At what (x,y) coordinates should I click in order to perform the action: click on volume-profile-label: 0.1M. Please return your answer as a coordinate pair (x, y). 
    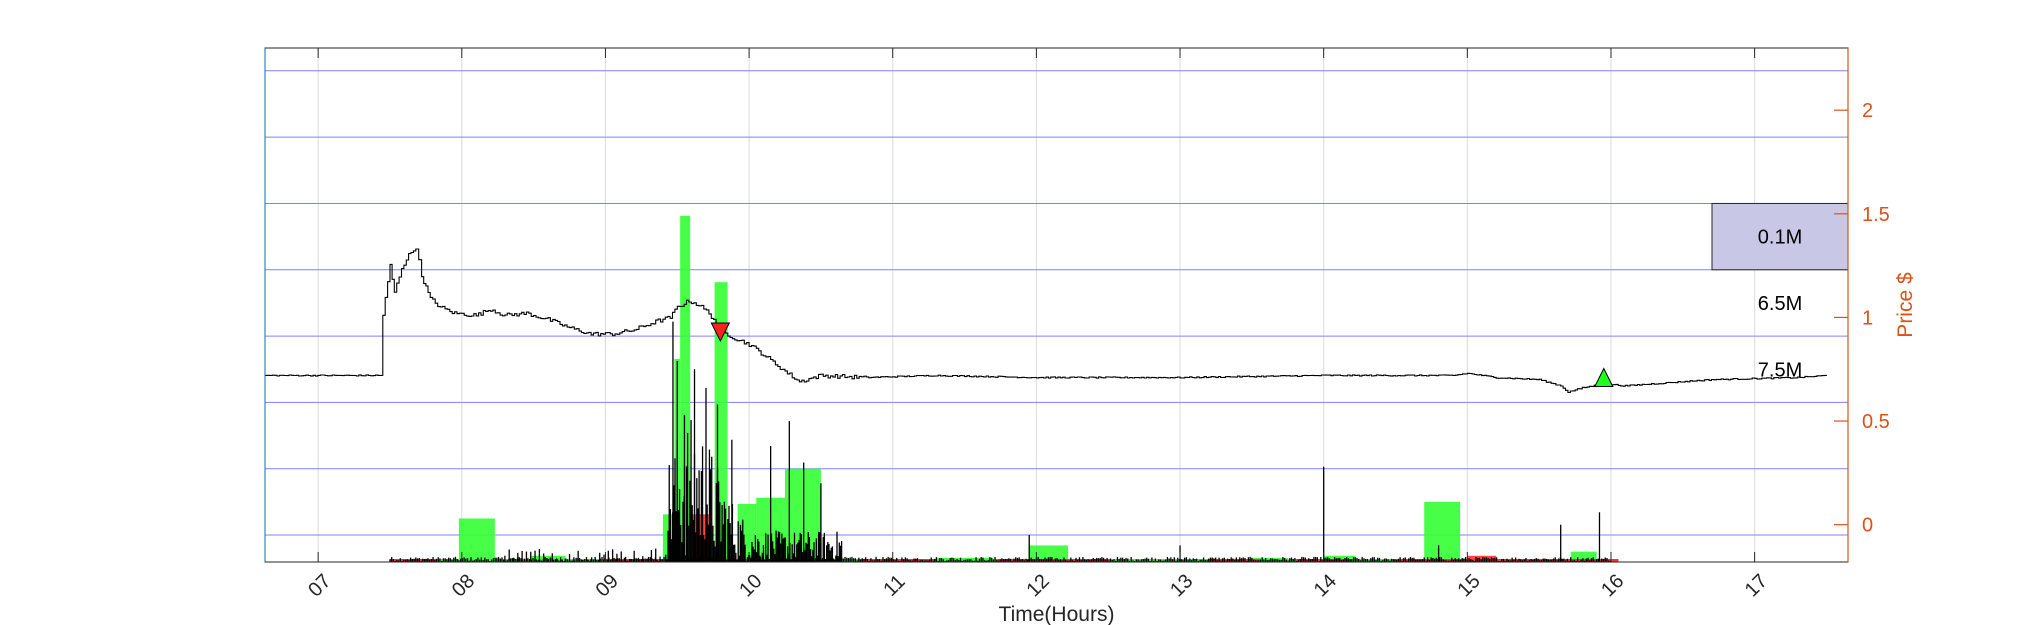
    Looking at the image, I should click on (1780, 238).